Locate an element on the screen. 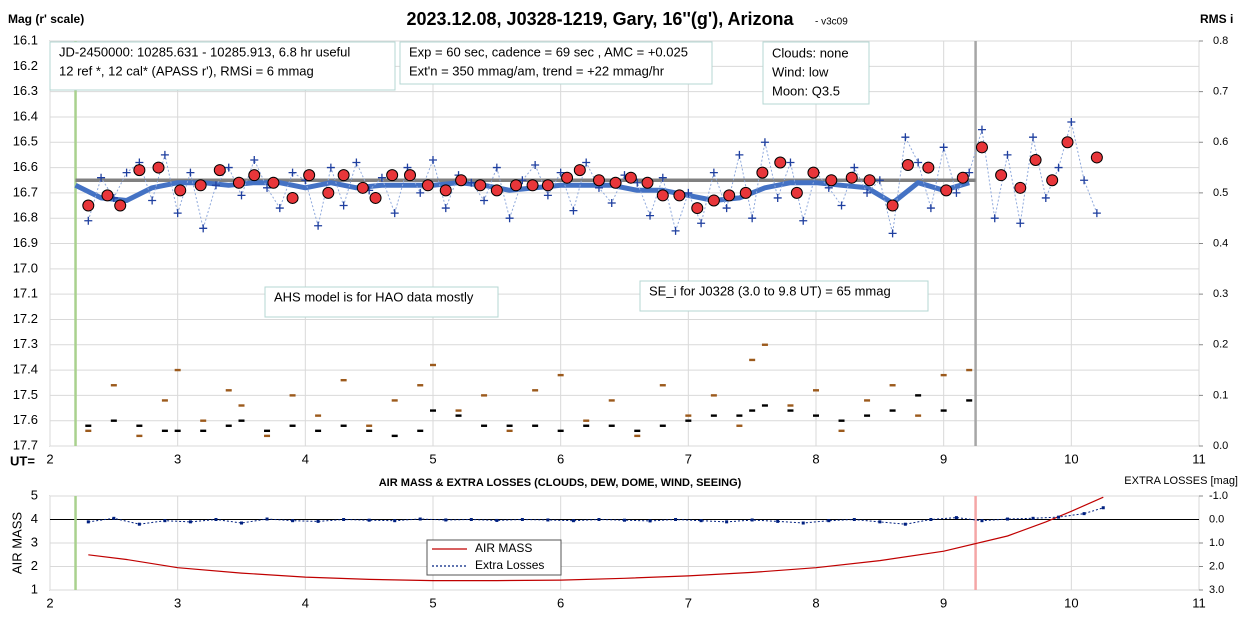 The width and height of the screenshot is (1244, 619). annotation-text: Wind: low is located at coordinates (800, 71).